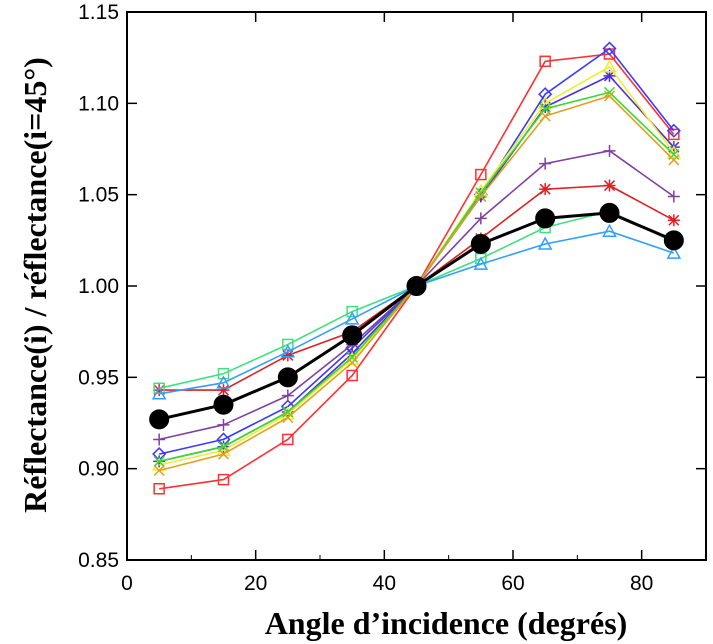 The width and height of the screenshot is (713, 644). What do you see at coordinates (98, 286) in the screenshot?
I see `y-tick-label: 1.00` at bounding box center [98, 286].